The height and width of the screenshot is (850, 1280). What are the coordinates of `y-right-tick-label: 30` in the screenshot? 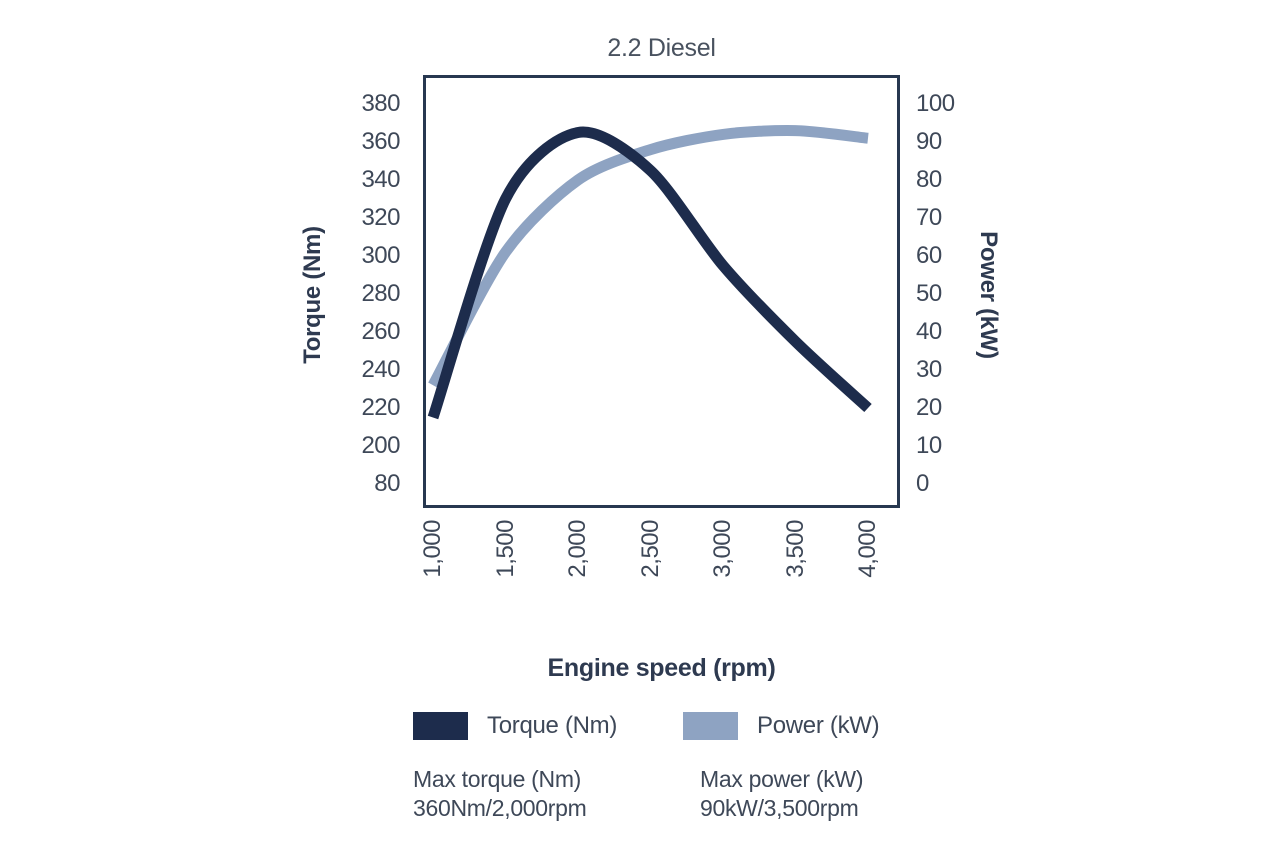 It's located at (929, 369).